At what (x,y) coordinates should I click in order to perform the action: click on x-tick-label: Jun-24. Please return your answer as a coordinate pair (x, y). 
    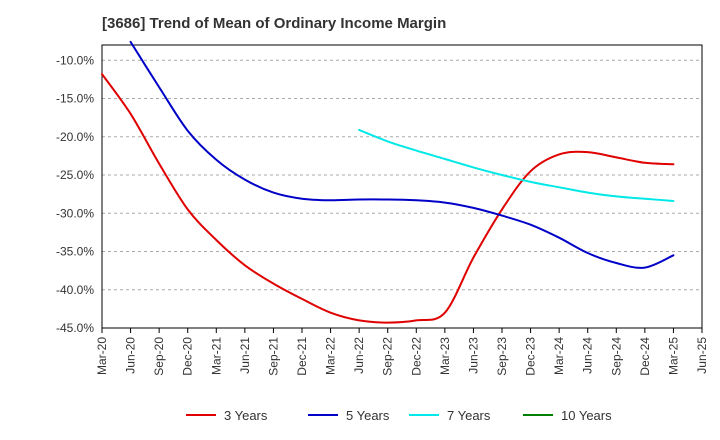
    Looking at the image, I should click on (588, 355).